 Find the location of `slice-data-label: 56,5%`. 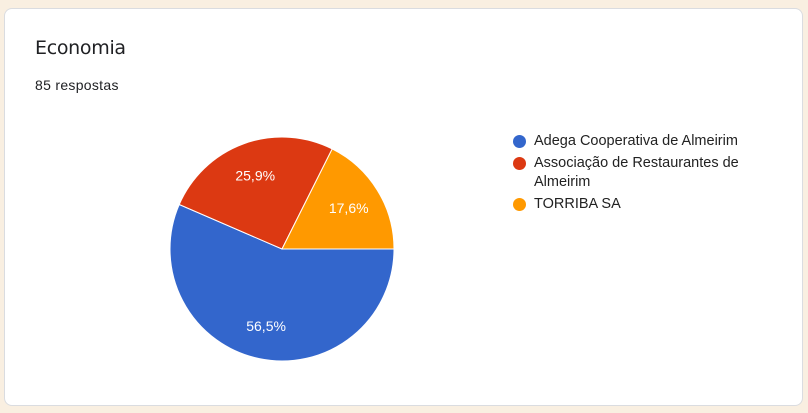

slice-data-label: 56,5% is located at coordinates (266, 326).